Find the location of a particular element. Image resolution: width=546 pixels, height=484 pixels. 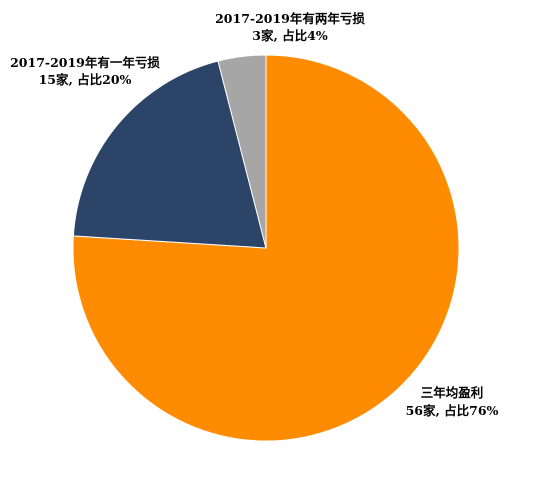

label-profit-category: 三年均盈利 is located at coordinates (452, 392).